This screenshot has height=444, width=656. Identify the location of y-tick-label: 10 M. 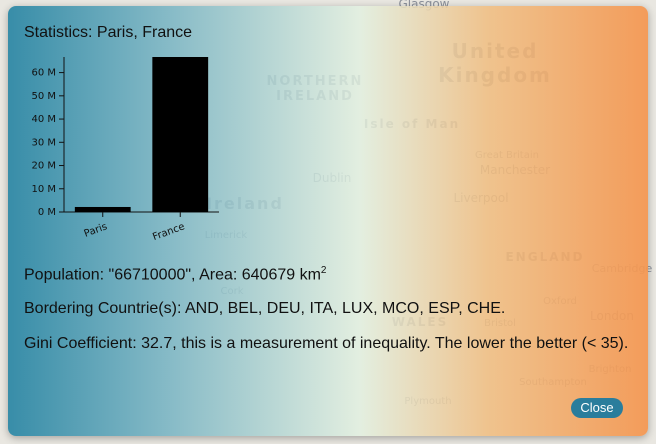
(43, 189).